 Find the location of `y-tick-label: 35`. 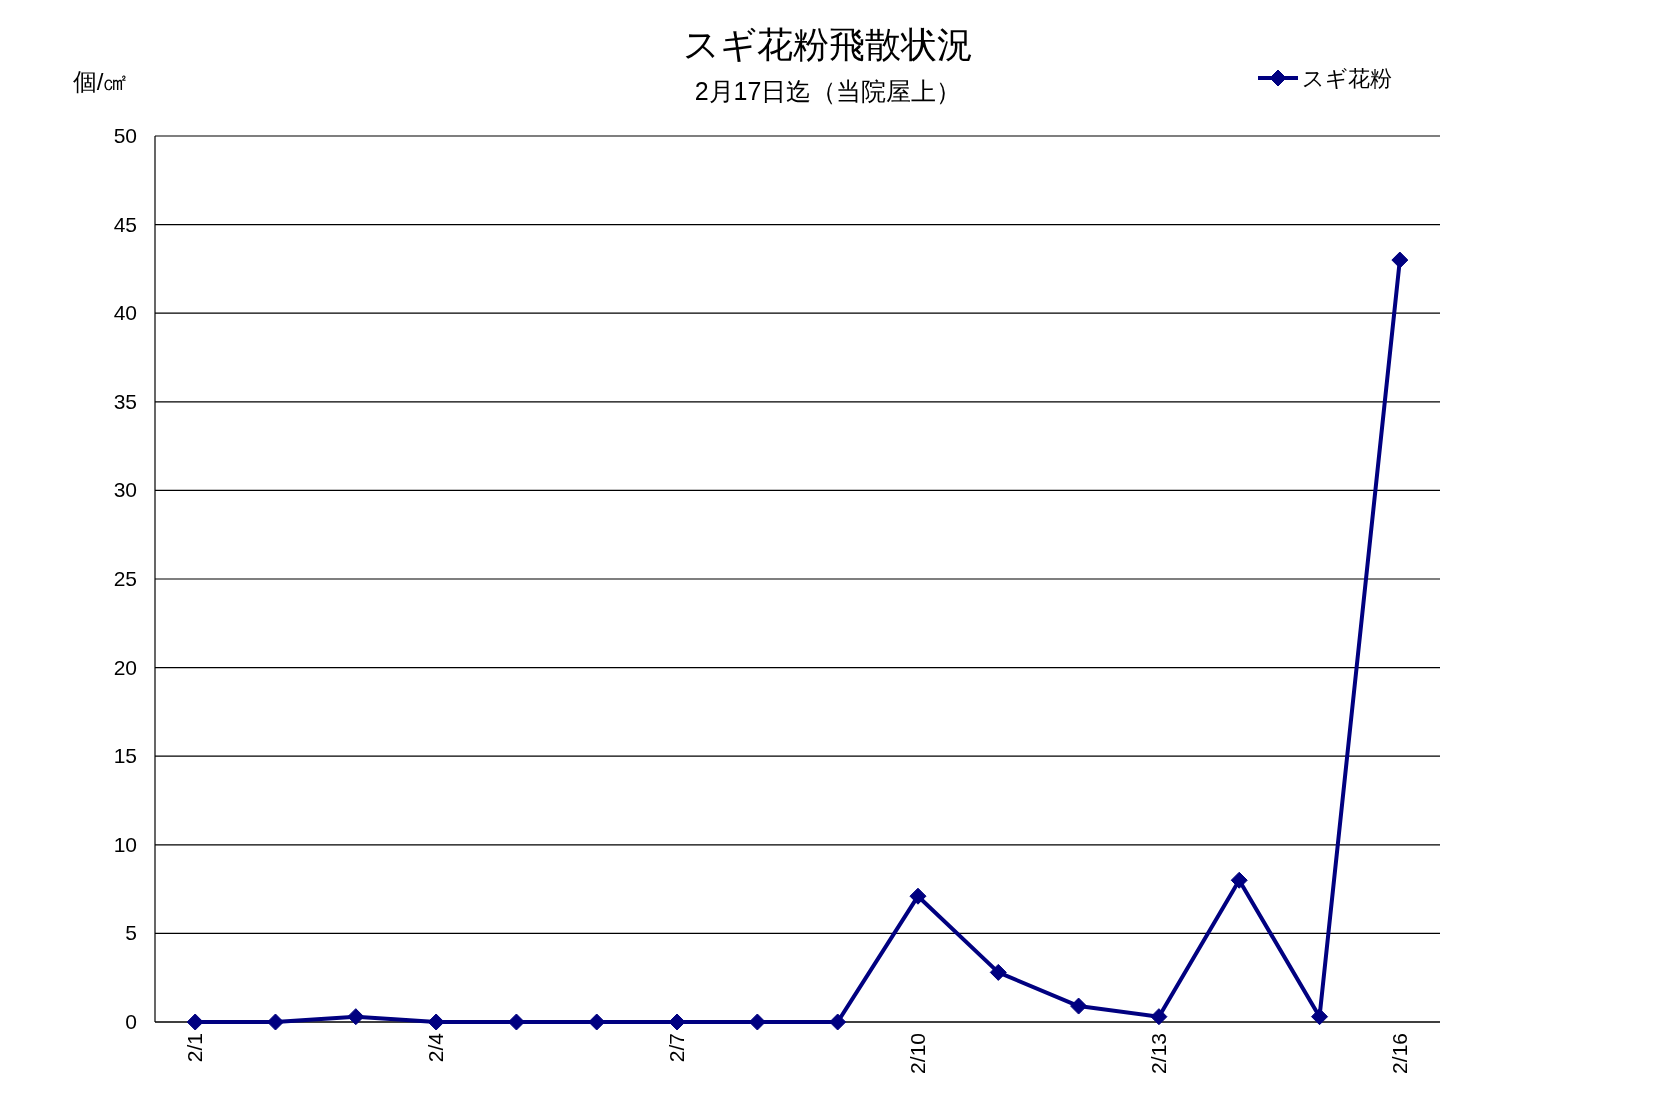

y-tick-label: 35 is located at coordinates (125, 401).